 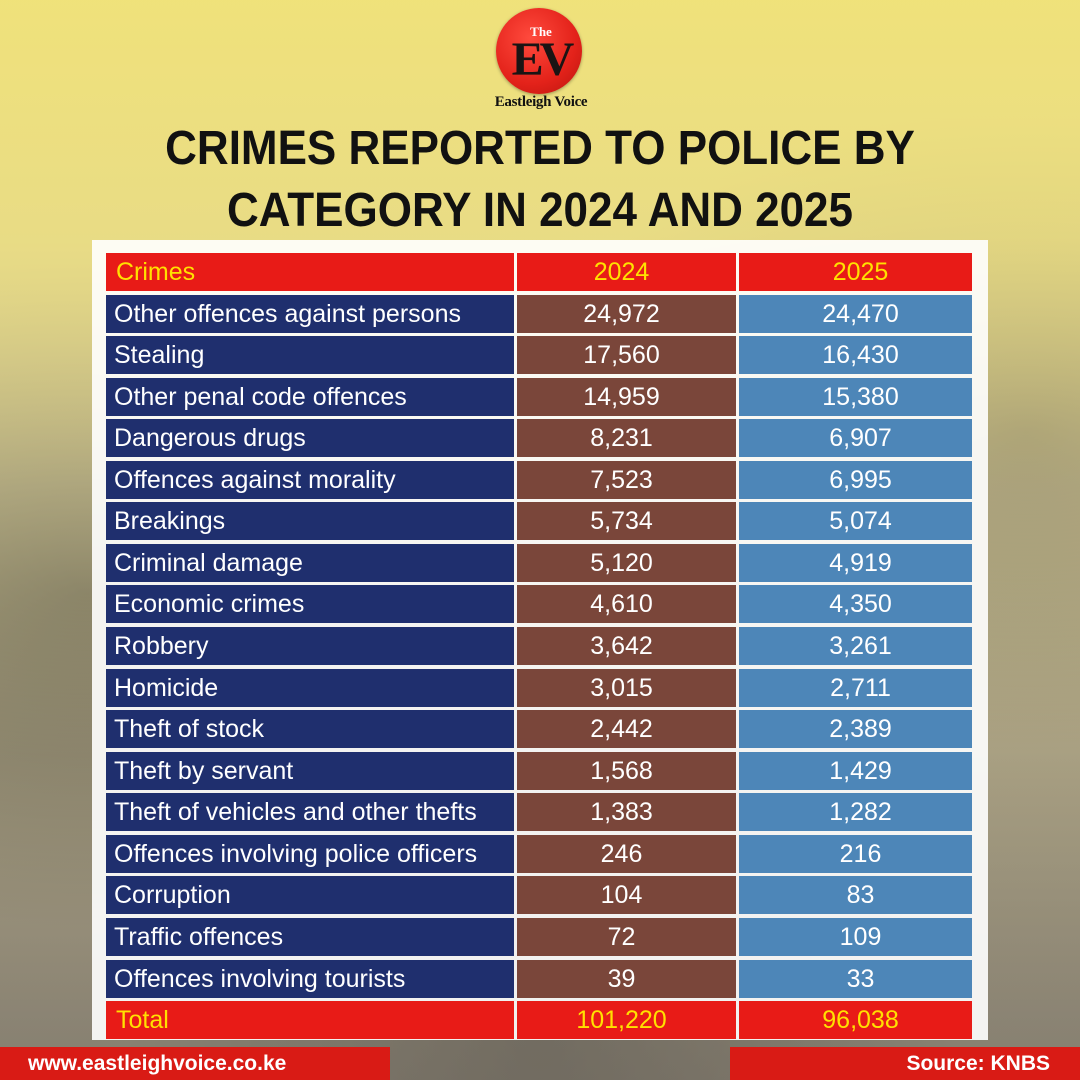 What do you see at coordinates (210, 438) in the screenshot?
I see `crime-category-cell-text: Dangerous drugs` at bounding box center [210, 438].